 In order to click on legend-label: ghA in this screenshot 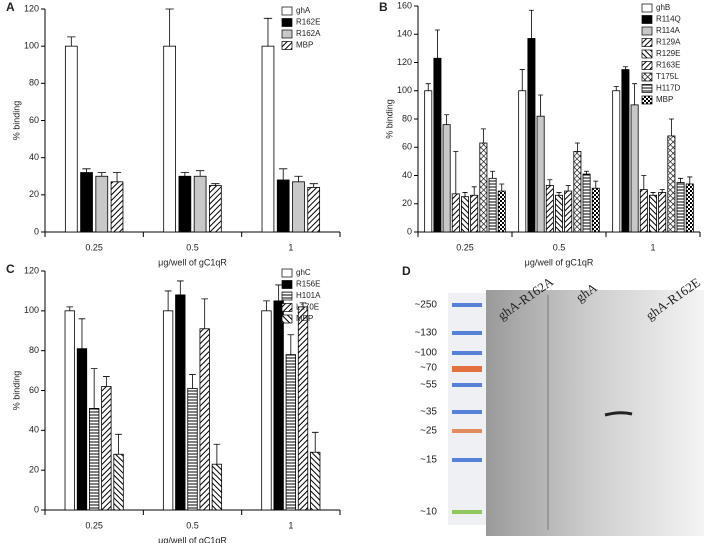, I will do `click(303, 10)`.